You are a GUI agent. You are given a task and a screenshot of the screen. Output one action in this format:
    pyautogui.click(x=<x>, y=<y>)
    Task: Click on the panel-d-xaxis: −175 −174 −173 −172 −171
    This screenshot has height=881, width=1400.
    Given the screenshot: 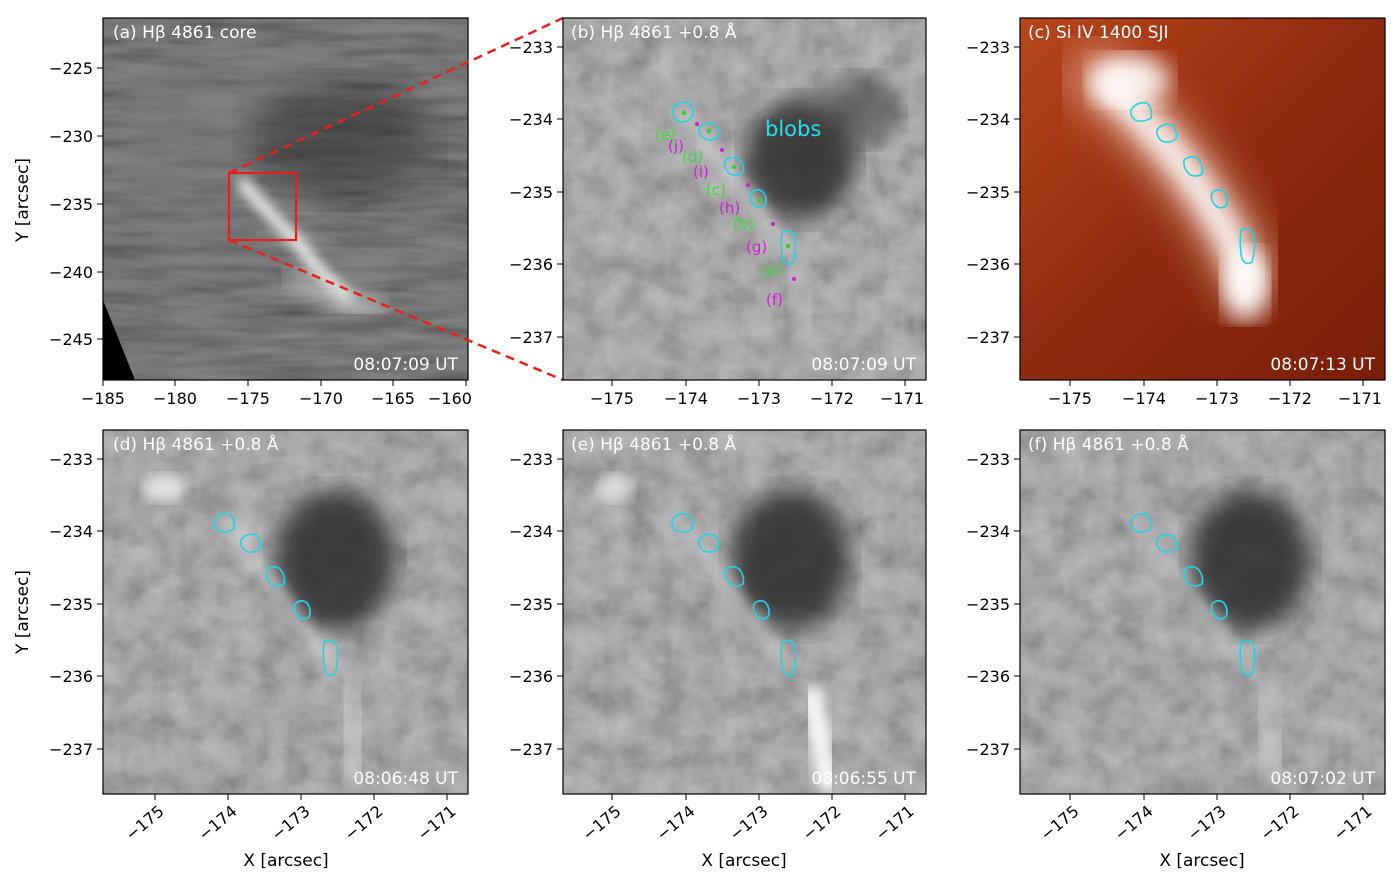 What is the action you would take?
    pyautogui.click(x=291, y=819)
    